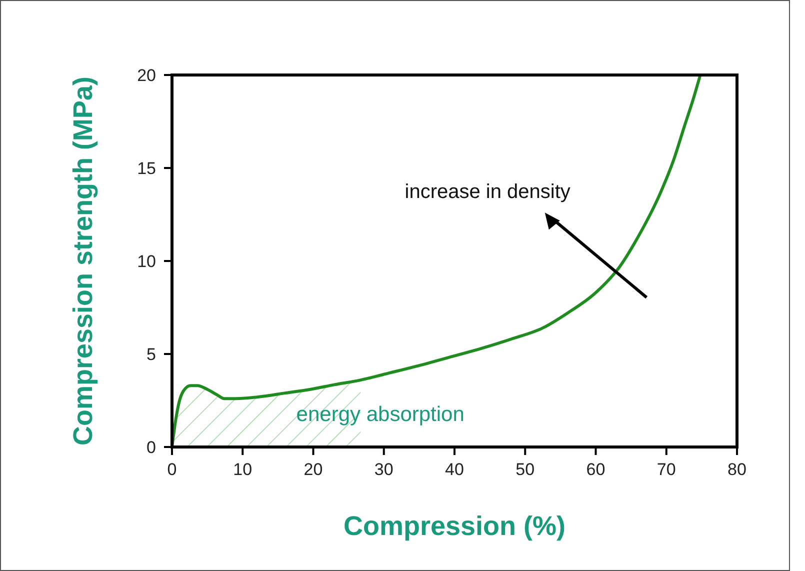 The height and width of the screenshot is (571, 805). What do you see at coordinates (313, 469) in the screenshot?
I see `x-tick-label: 20` at bounding box center [313, 469].